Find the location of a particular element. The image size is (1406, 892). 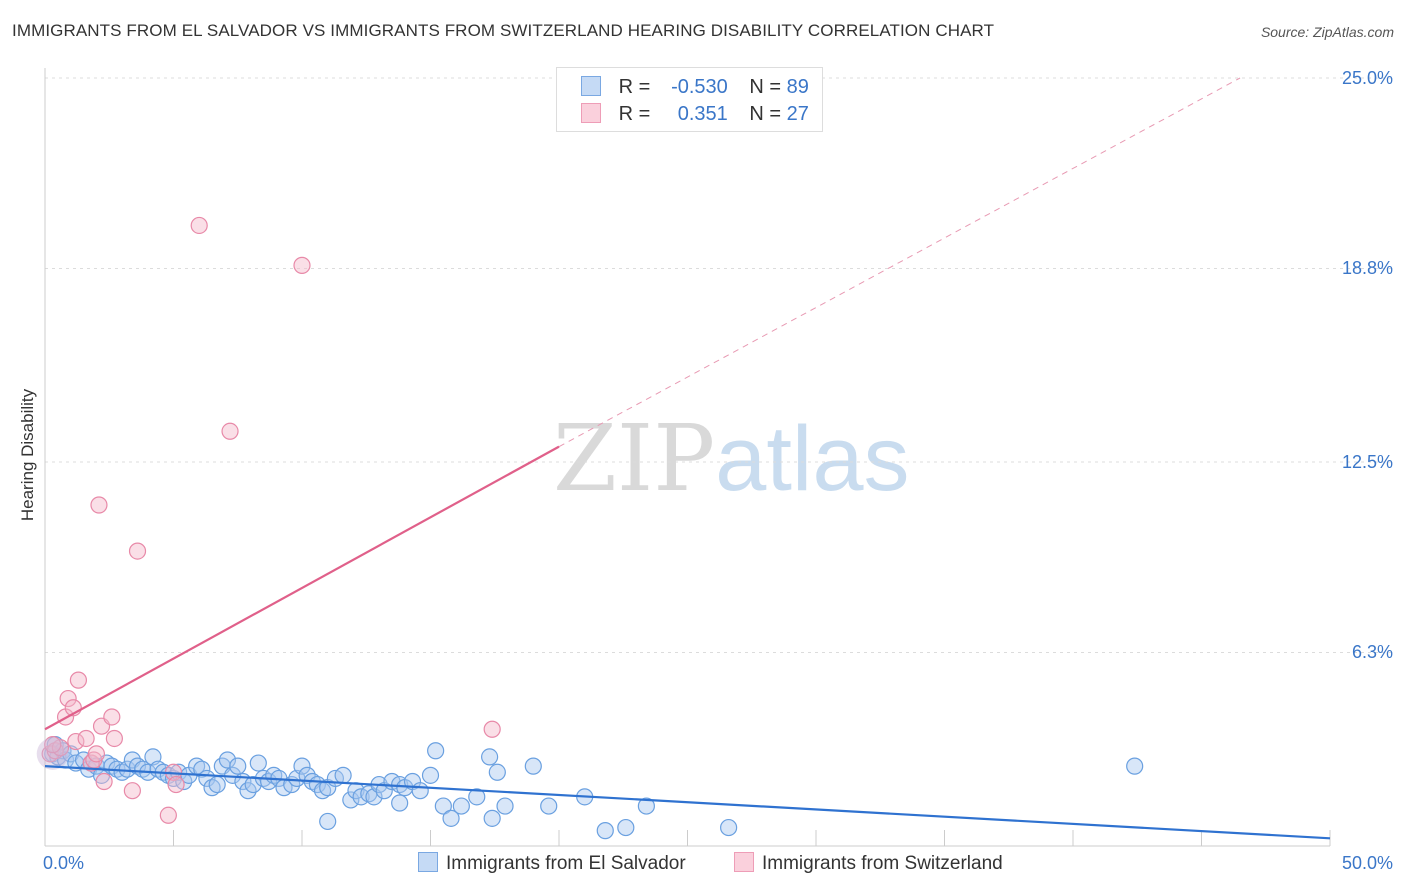

y-tick-label: 12.5% is located at coordinates (1367, 462).